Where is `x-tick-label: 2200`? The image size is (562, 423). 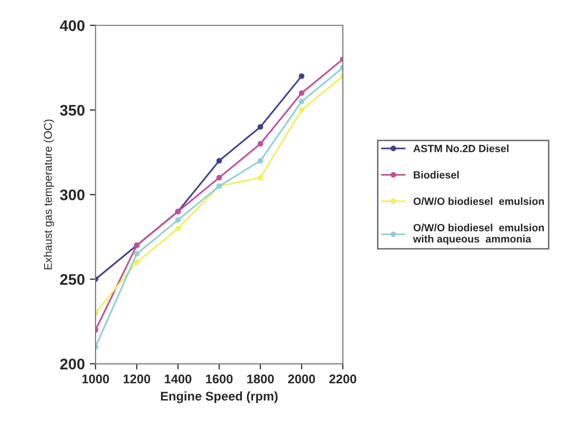 x-tick-label: 2200 is located at coordinates (342, 379).